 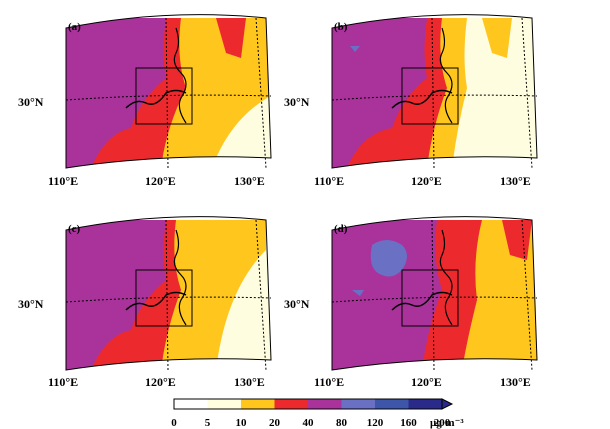 I want to click on panel-label-c: (c), so click(x=74, y=229).